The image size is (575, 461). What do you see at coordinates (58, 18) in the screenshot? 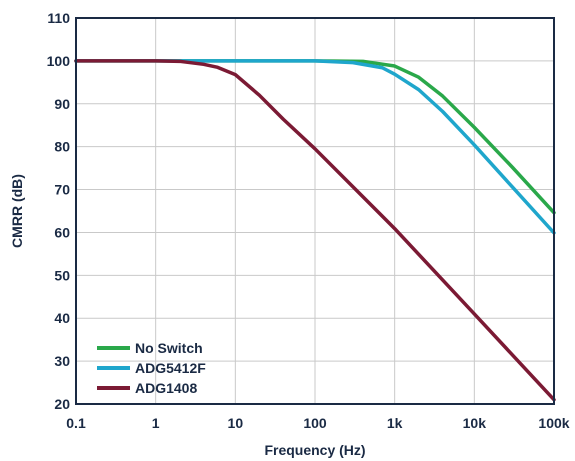
I see `y-tick-label: 110` at bounding box center [58, 18].